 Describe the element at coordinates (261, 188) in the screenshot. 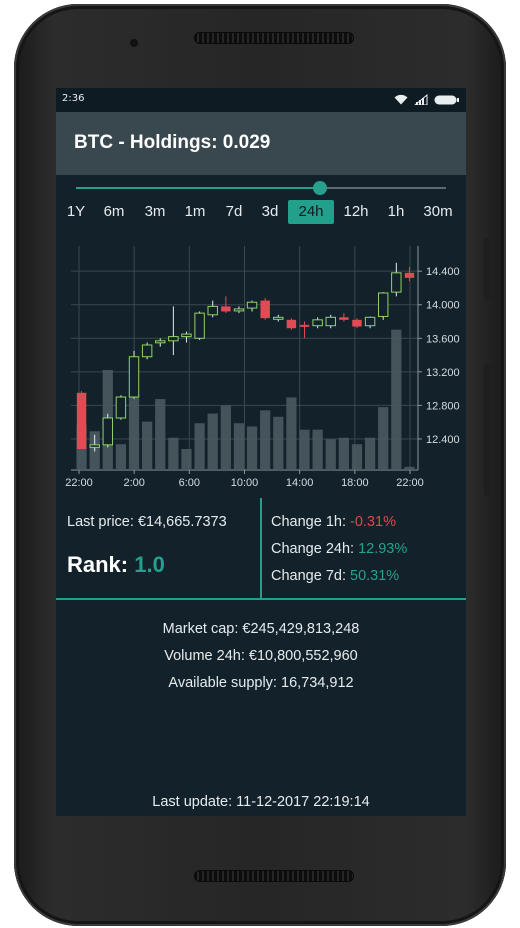

I see `range-slider` at that location.